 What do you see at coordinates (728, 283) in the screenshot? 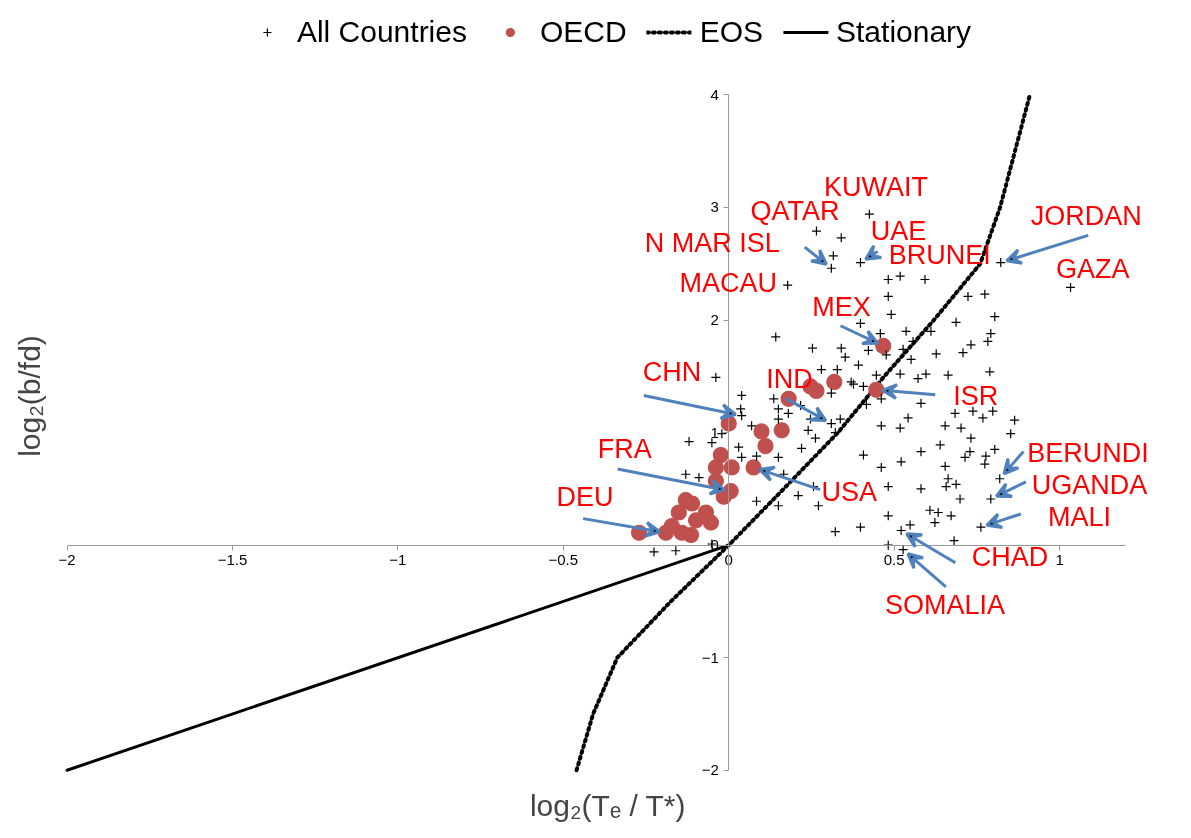
I see `annotation: MACAU` at bounding box center [728, 283].